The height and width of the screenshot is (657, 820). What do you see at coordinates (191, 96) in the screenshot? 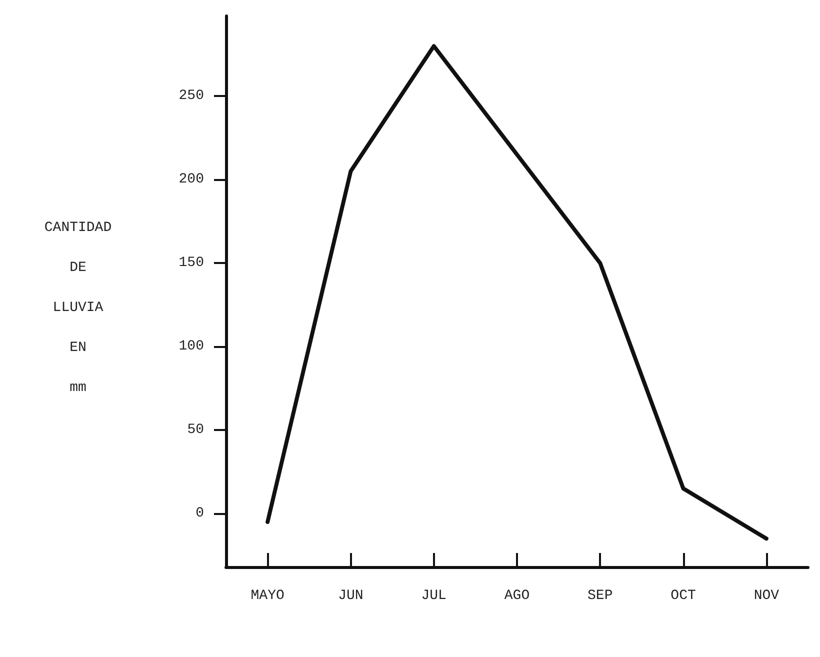
I see `y-tick-label: 250` at bounding box center [191, 96].